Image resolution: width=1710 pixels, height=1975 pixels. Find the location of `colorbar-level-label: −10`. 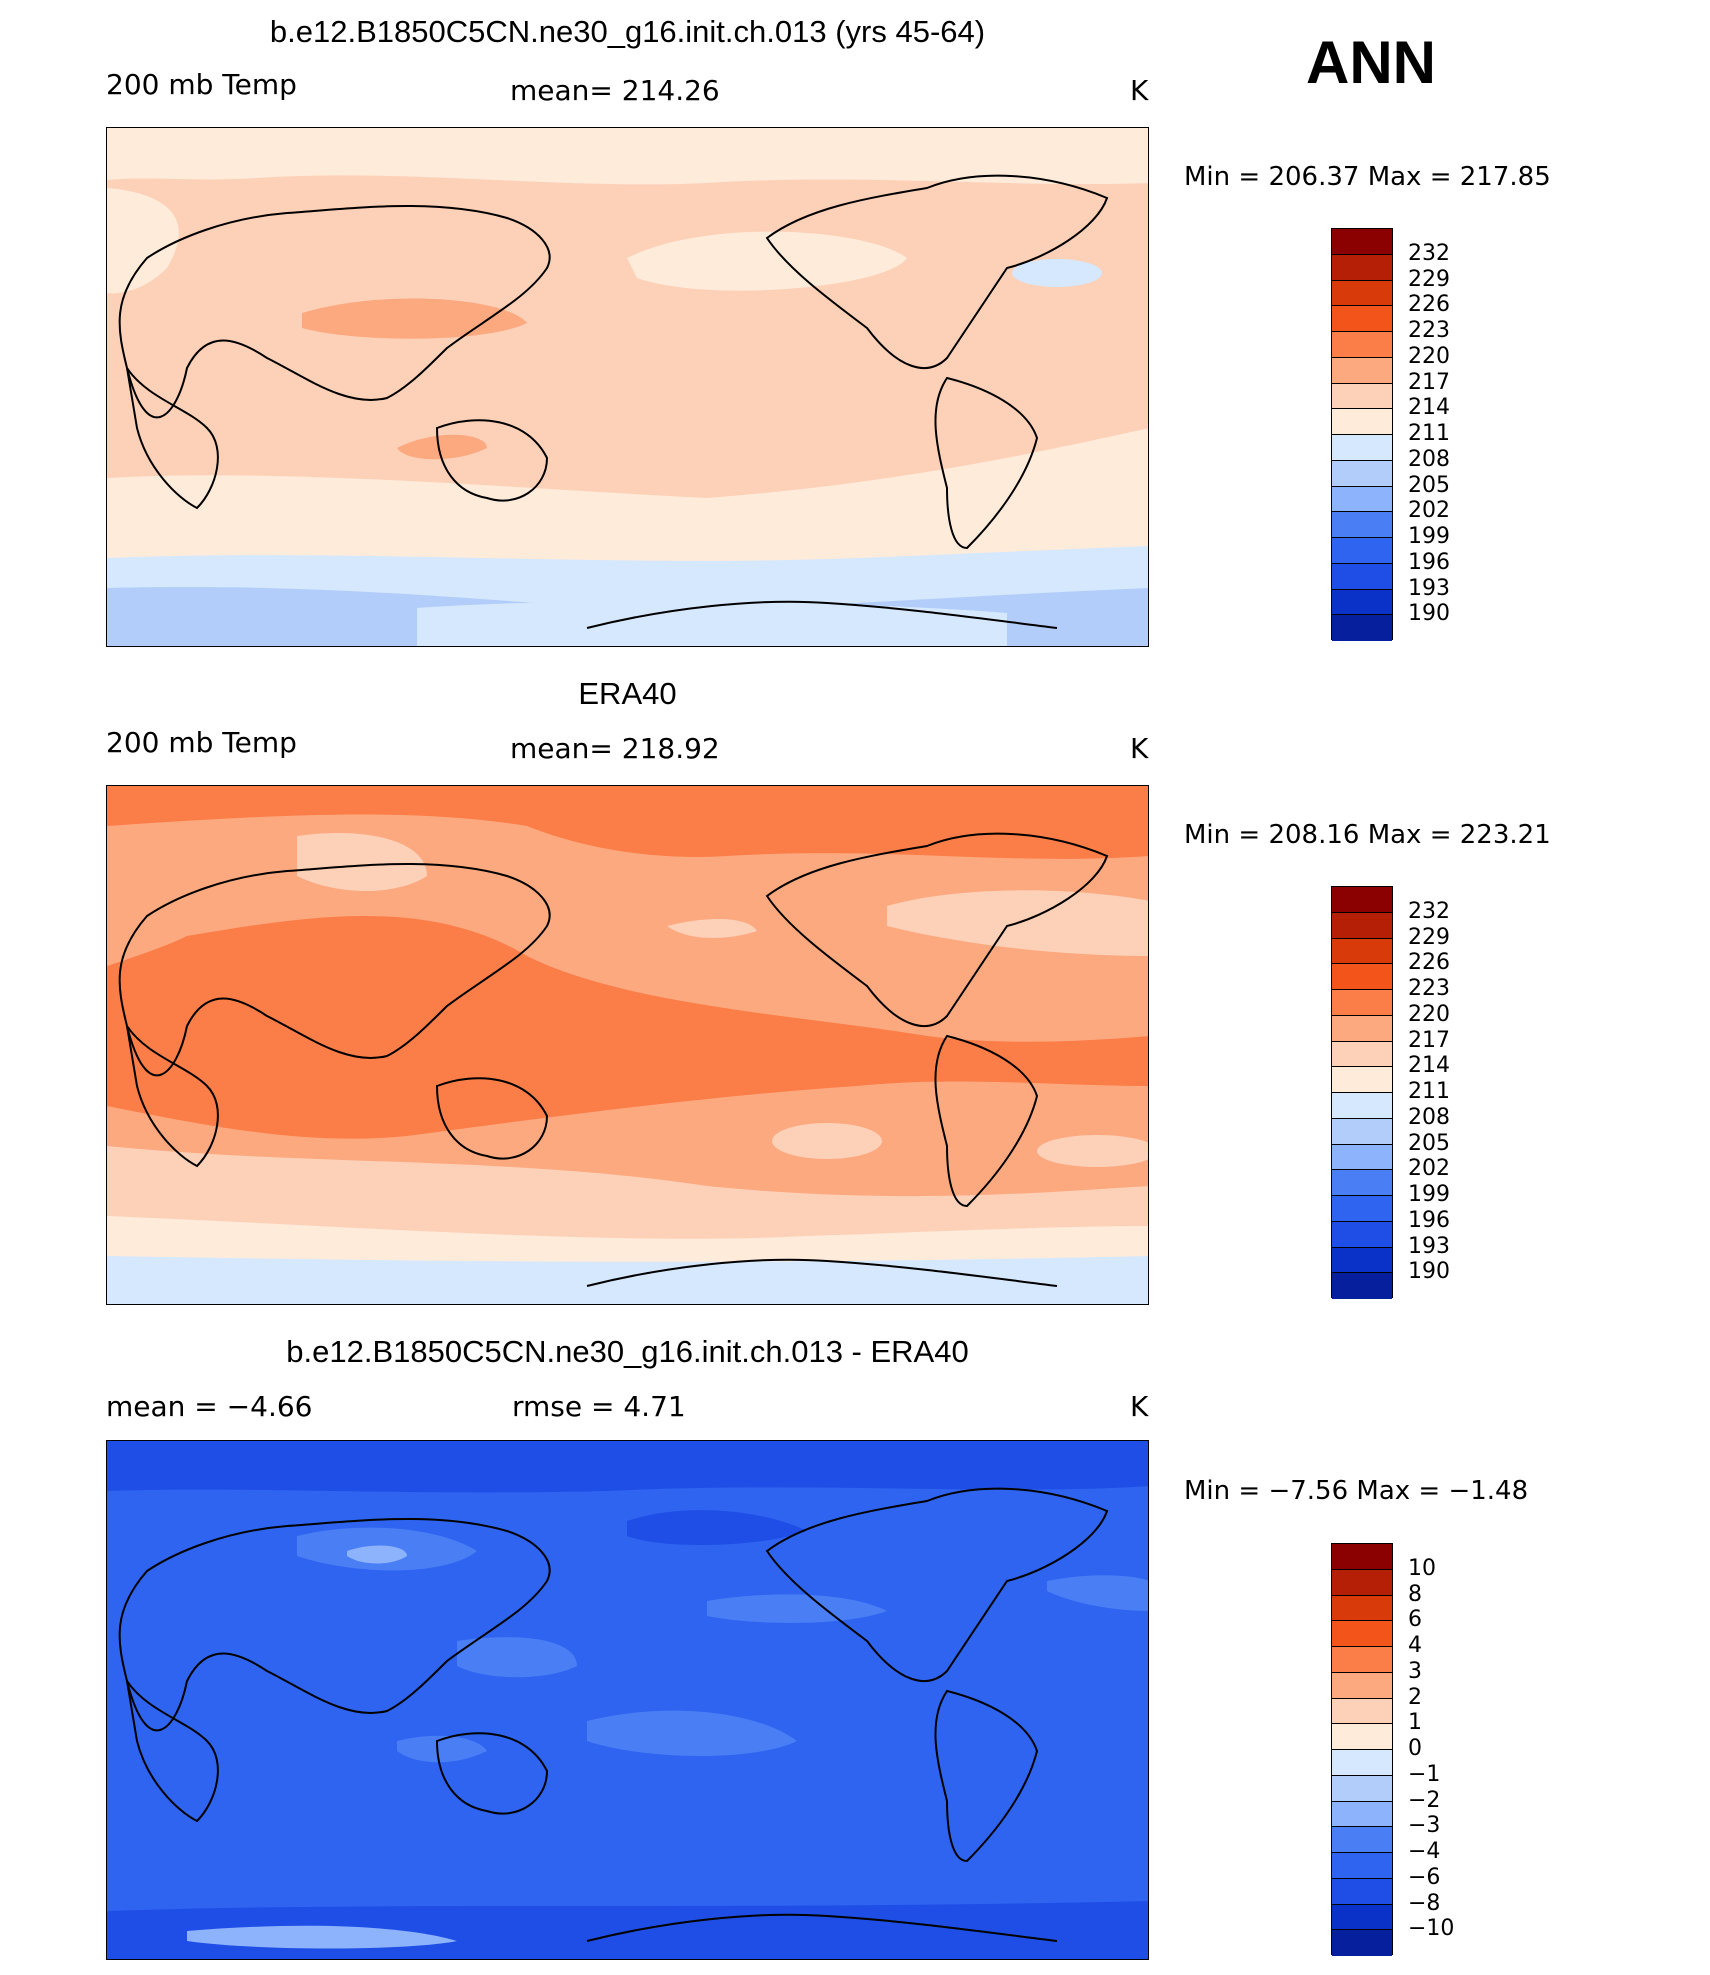

colorbar-level-label: −10 is located at coordinates (1431, 1929).